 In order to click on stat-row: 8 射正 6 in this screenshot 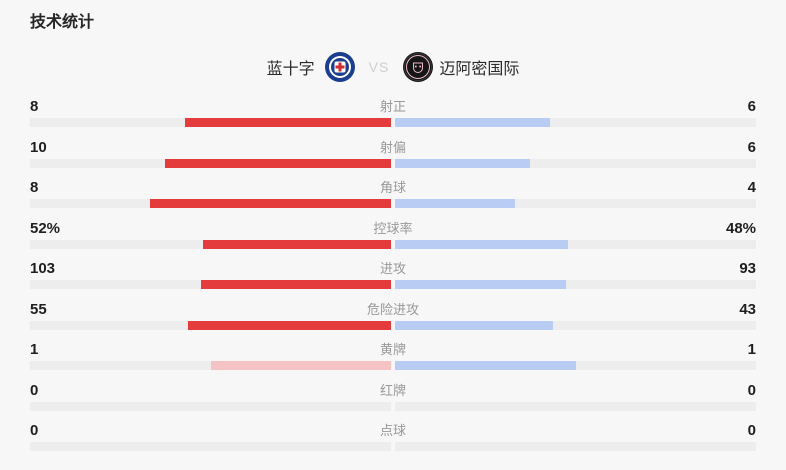, I will do `click(393, 111)`.